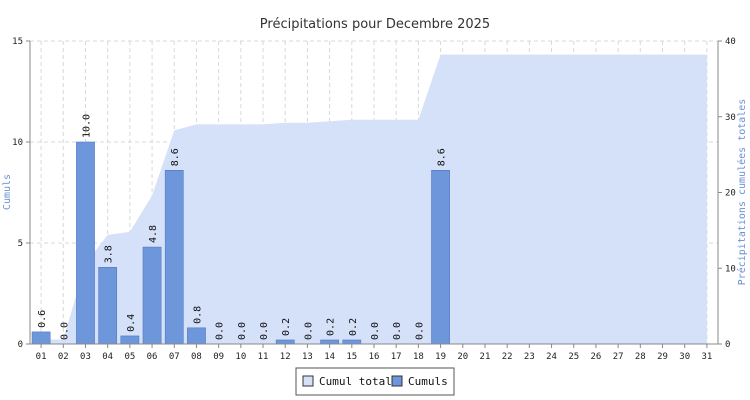 The image size is (750, 400). Describe the element at coordinates (308, 381) in the screenshot. I see `legend-swatch-cumul-total` at that location.